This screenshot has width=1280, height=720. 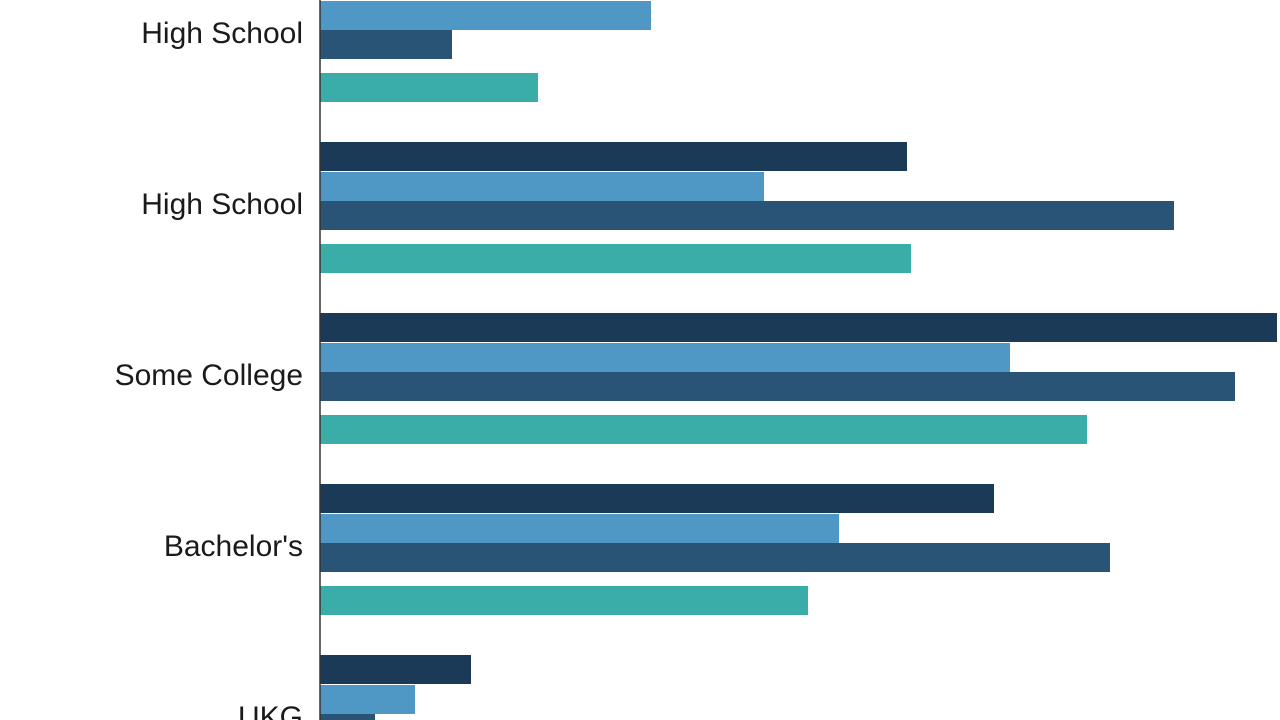 I want to click on y-tick-label: Some College, so click(x=209, y=375).